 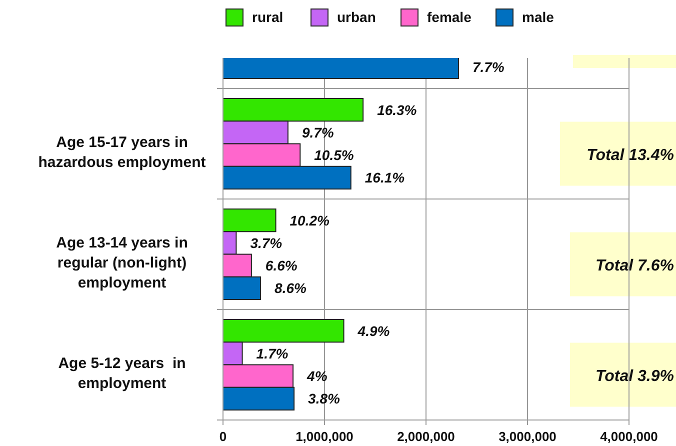 I want to click on x-tick-label: 0, so click(x=223, y=436).